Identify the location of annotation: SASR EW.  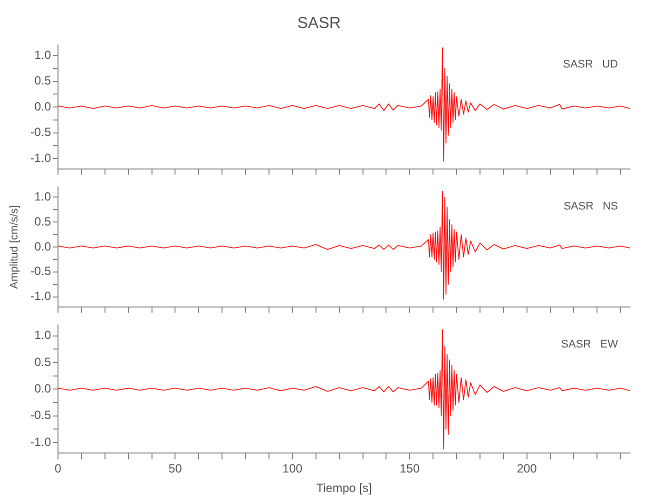
(590, 344).